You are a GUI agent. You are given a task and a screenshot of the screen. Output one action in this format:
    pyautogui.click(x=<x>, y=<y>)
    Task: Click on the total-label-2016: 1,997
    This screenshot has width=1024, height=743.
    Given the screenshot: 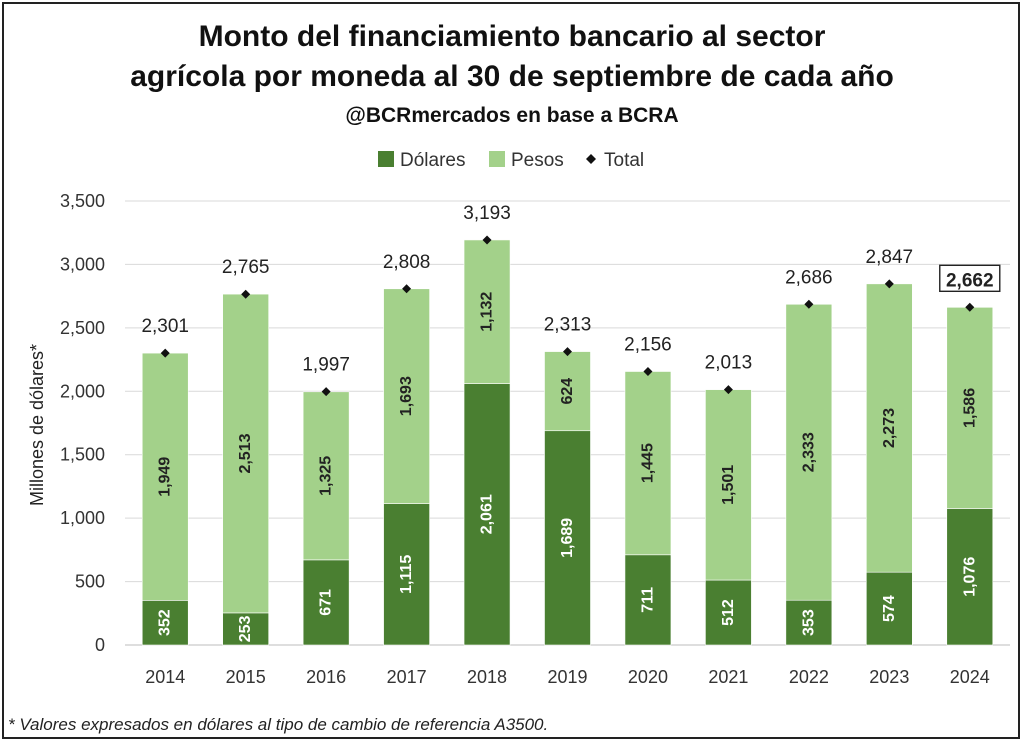 What is the action you would take?
    pyautogui.click(x=326, y=365)
    